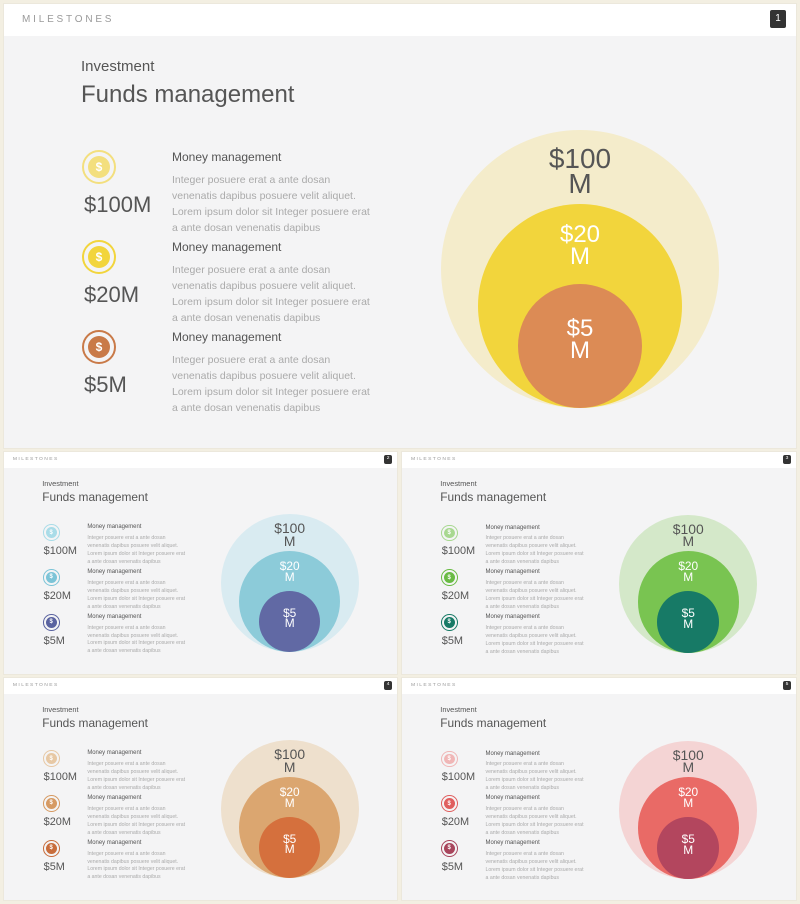 This screenshot has width=800, height=904. Describe the element at coordinates (388, 685) in the screenshot. I see `slide-number-badge: 4` at that location.